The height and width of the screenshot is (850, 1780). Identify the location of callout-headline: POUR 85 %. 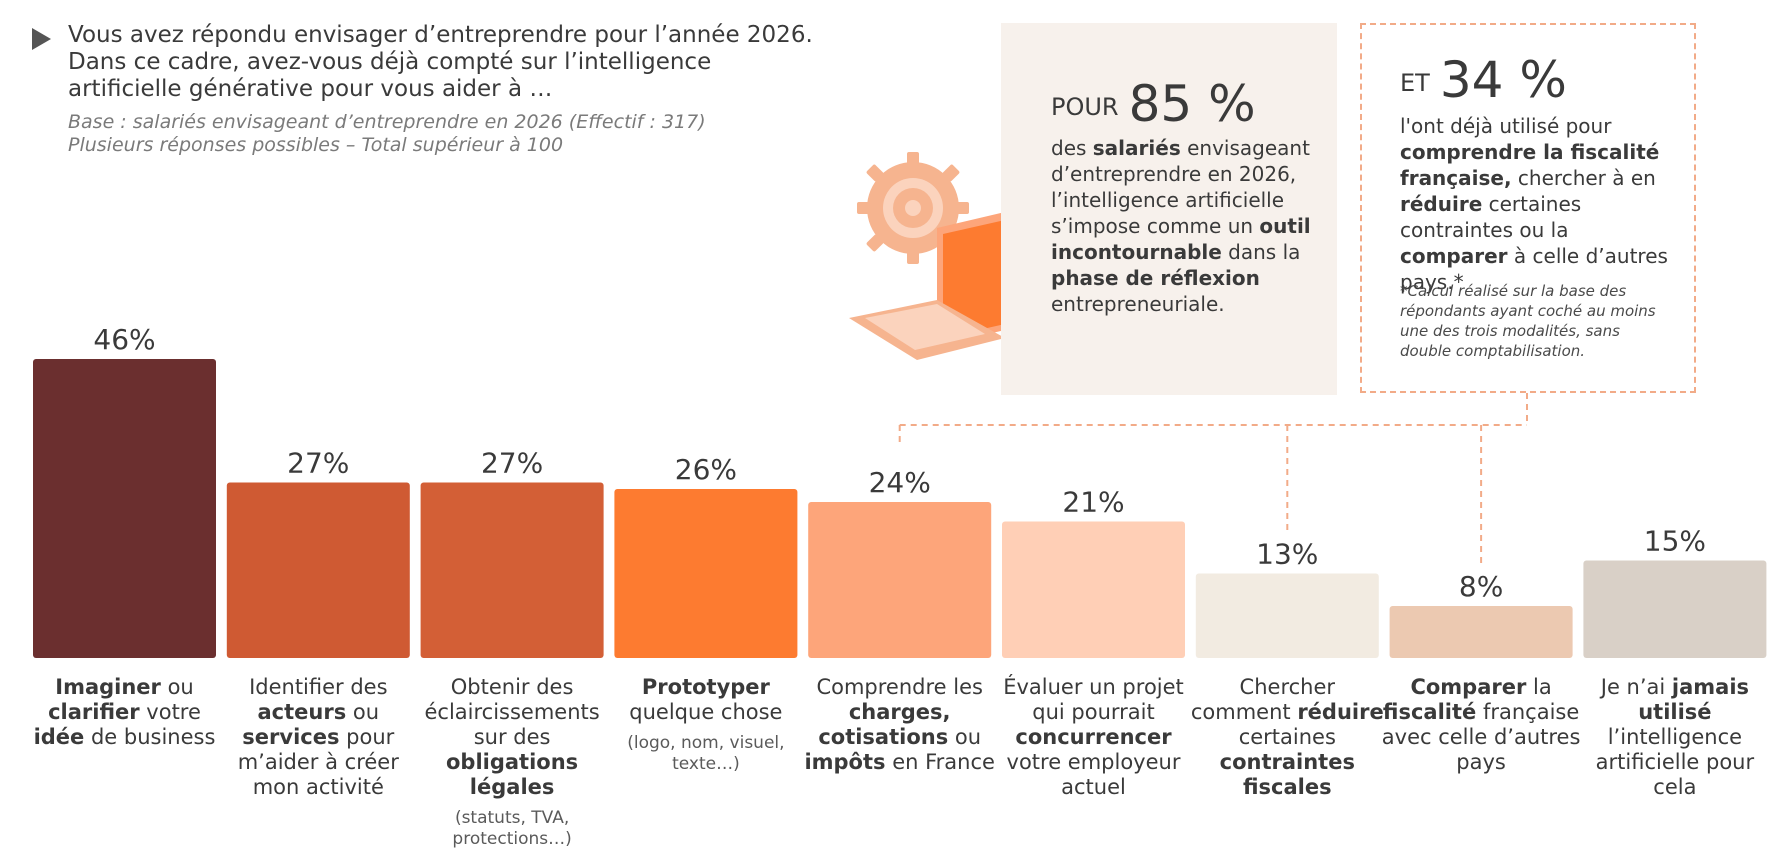
(1153, 104).